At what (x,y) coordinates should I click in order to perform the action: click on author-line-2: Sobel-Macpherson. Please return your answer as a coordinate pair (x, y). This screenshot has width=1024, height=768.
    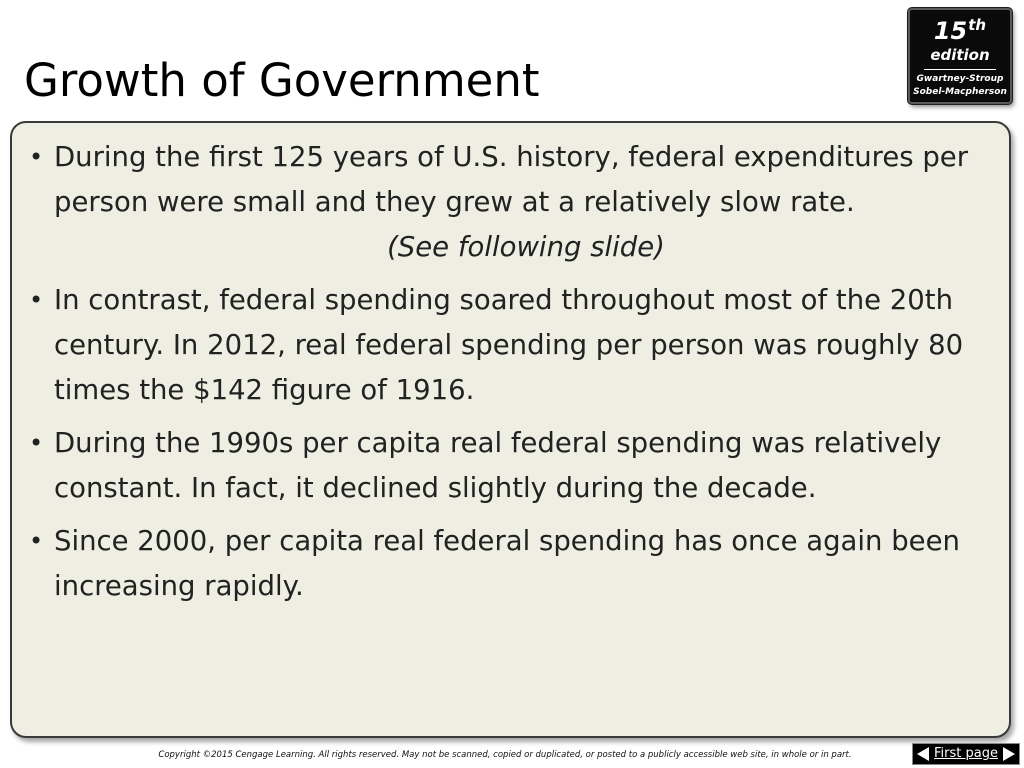
    Looking at the image, I should click on (960, 92).